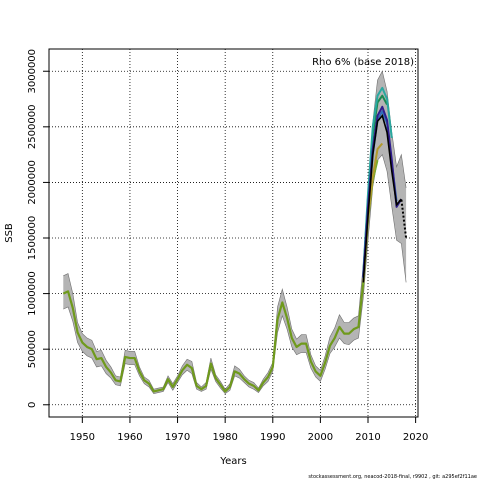 This screenshot has width=480, height=480. I want to click on ssb-base-recent-line, so click(382, 198).